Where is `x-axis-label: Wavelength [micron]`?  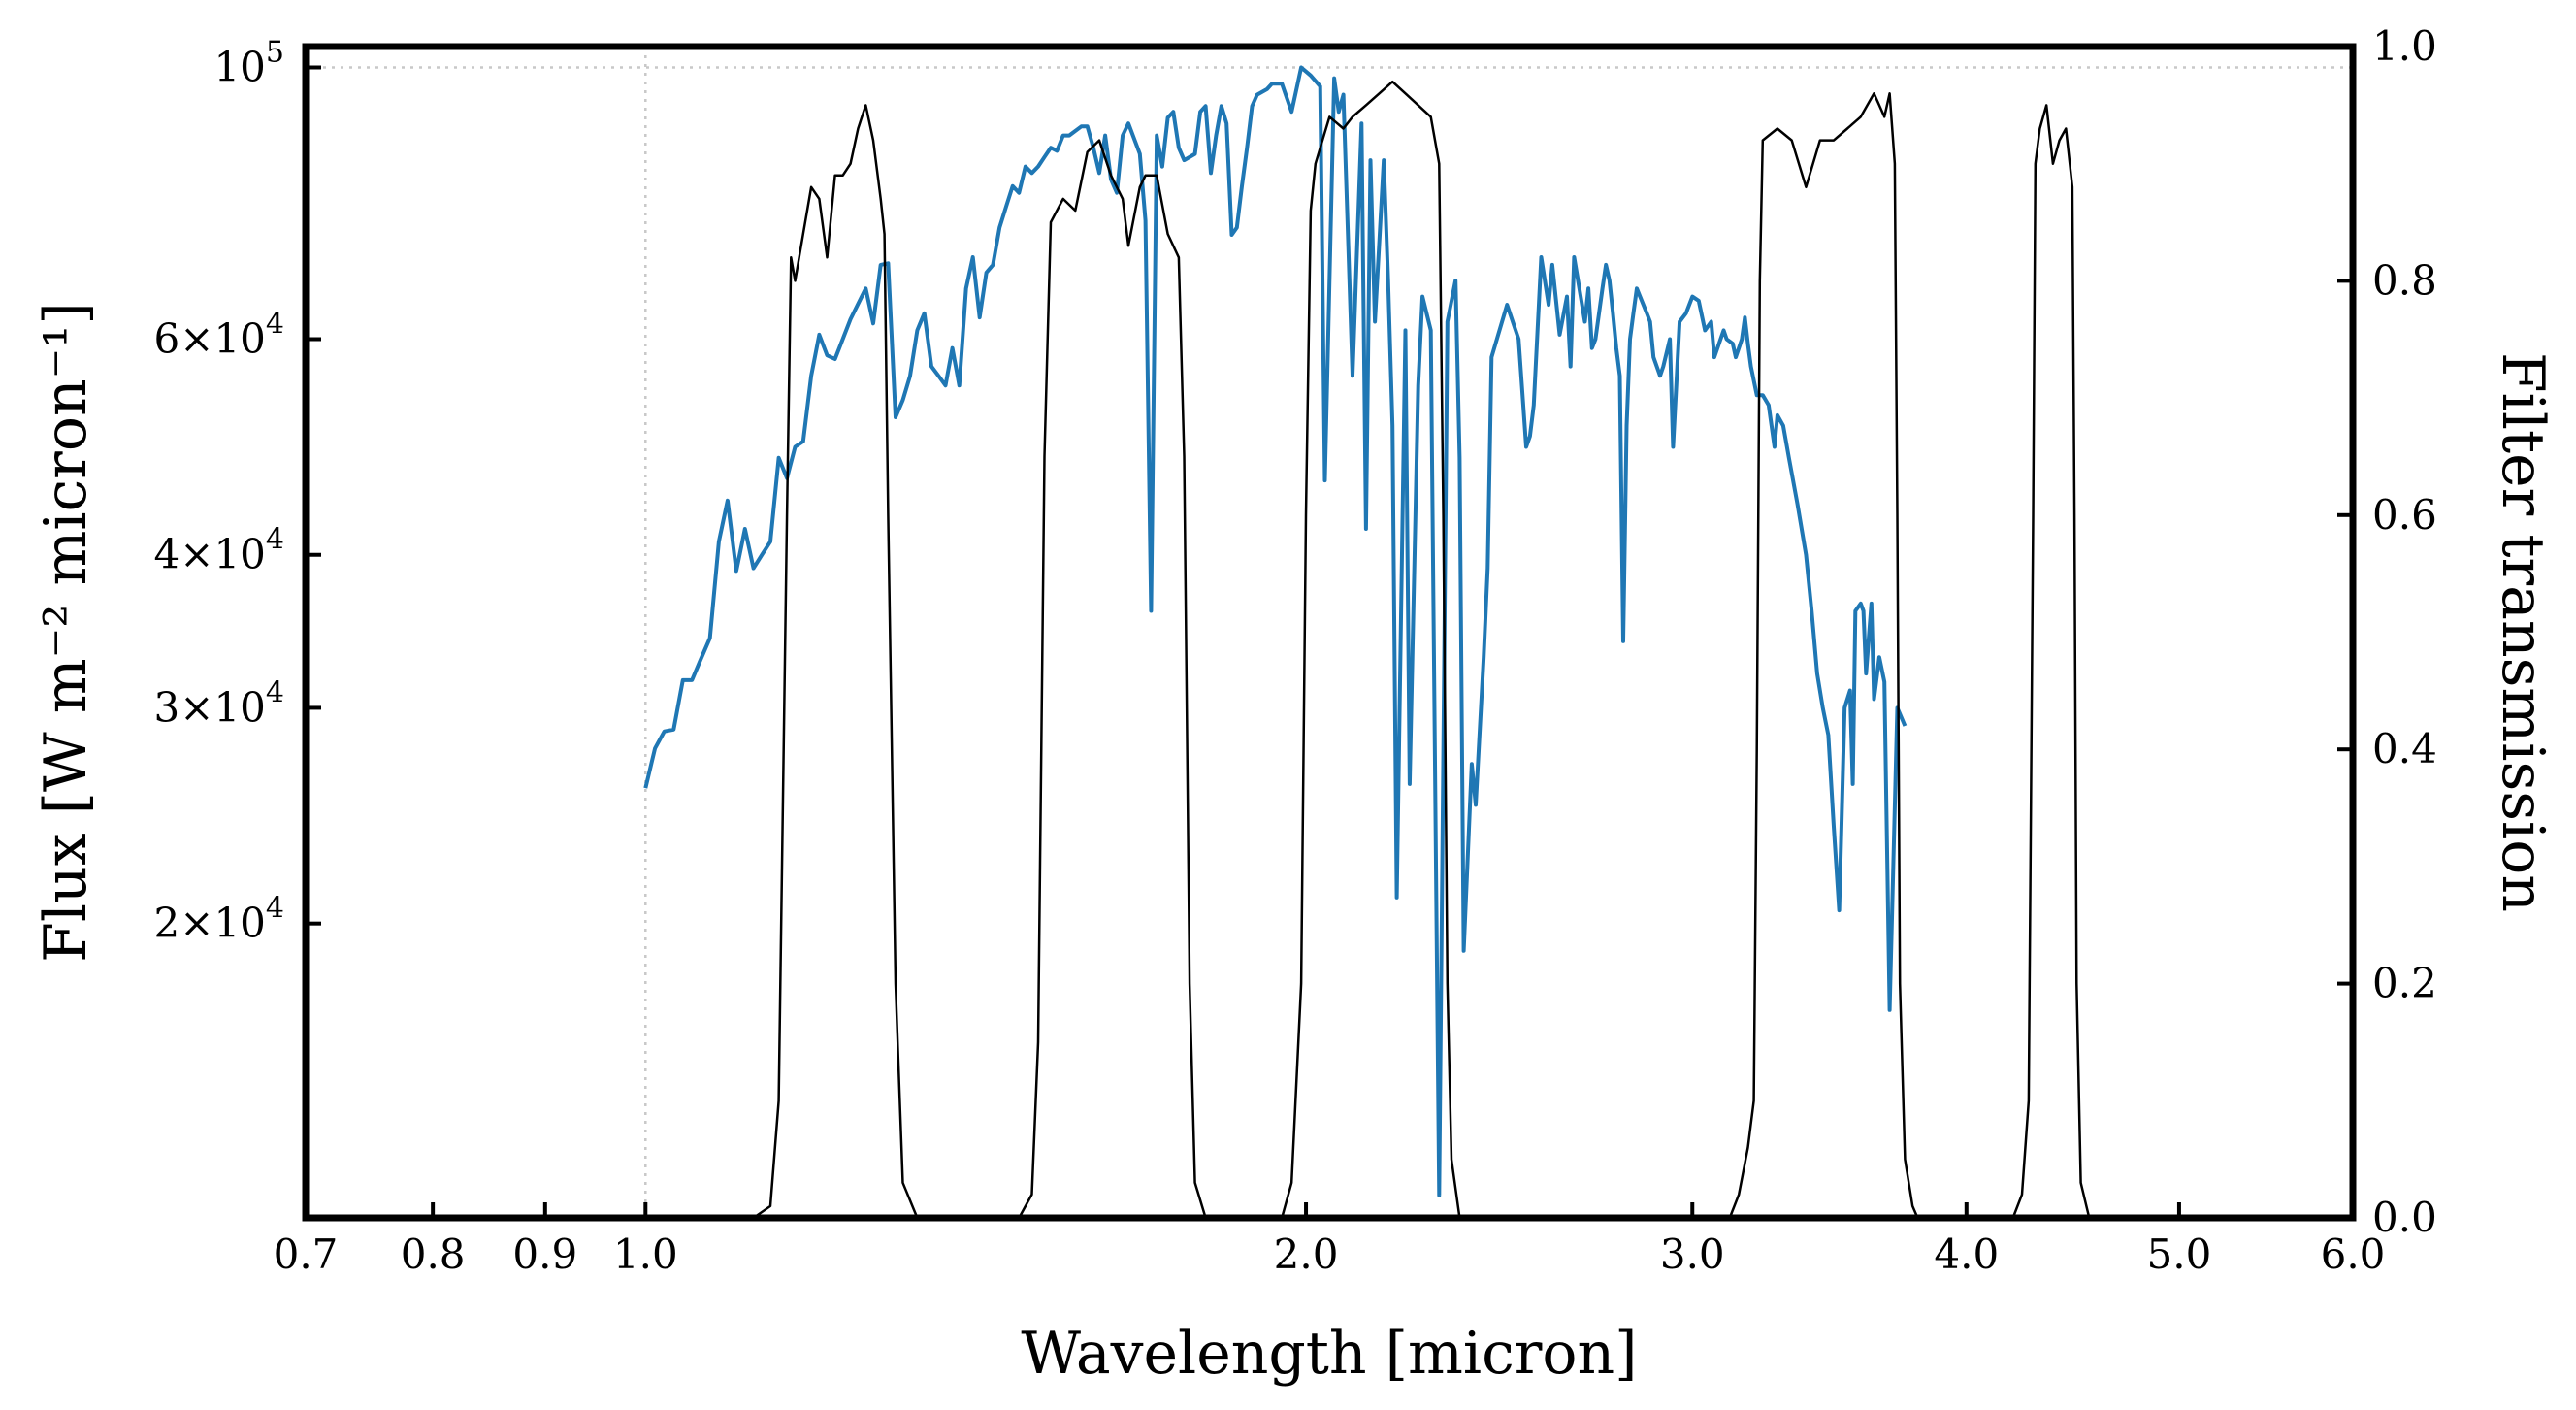
x-axis-label: Wavelength [micron] is located at coordinates (1329, 1354).